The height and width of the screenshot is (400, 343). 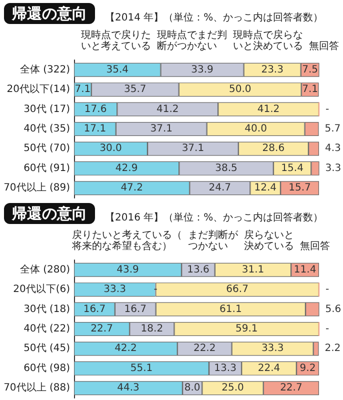 What do you see at coordinates (225, 368) in the screenshot?
I see `data-label: 13.3` at bounding box center [225, 368].